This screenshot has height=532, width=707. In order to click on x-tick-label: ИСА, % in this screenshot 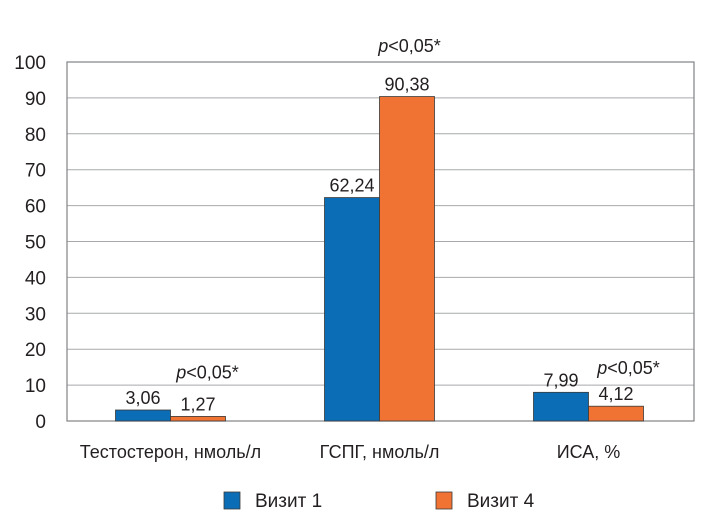, I will do `click(589, 452)`.